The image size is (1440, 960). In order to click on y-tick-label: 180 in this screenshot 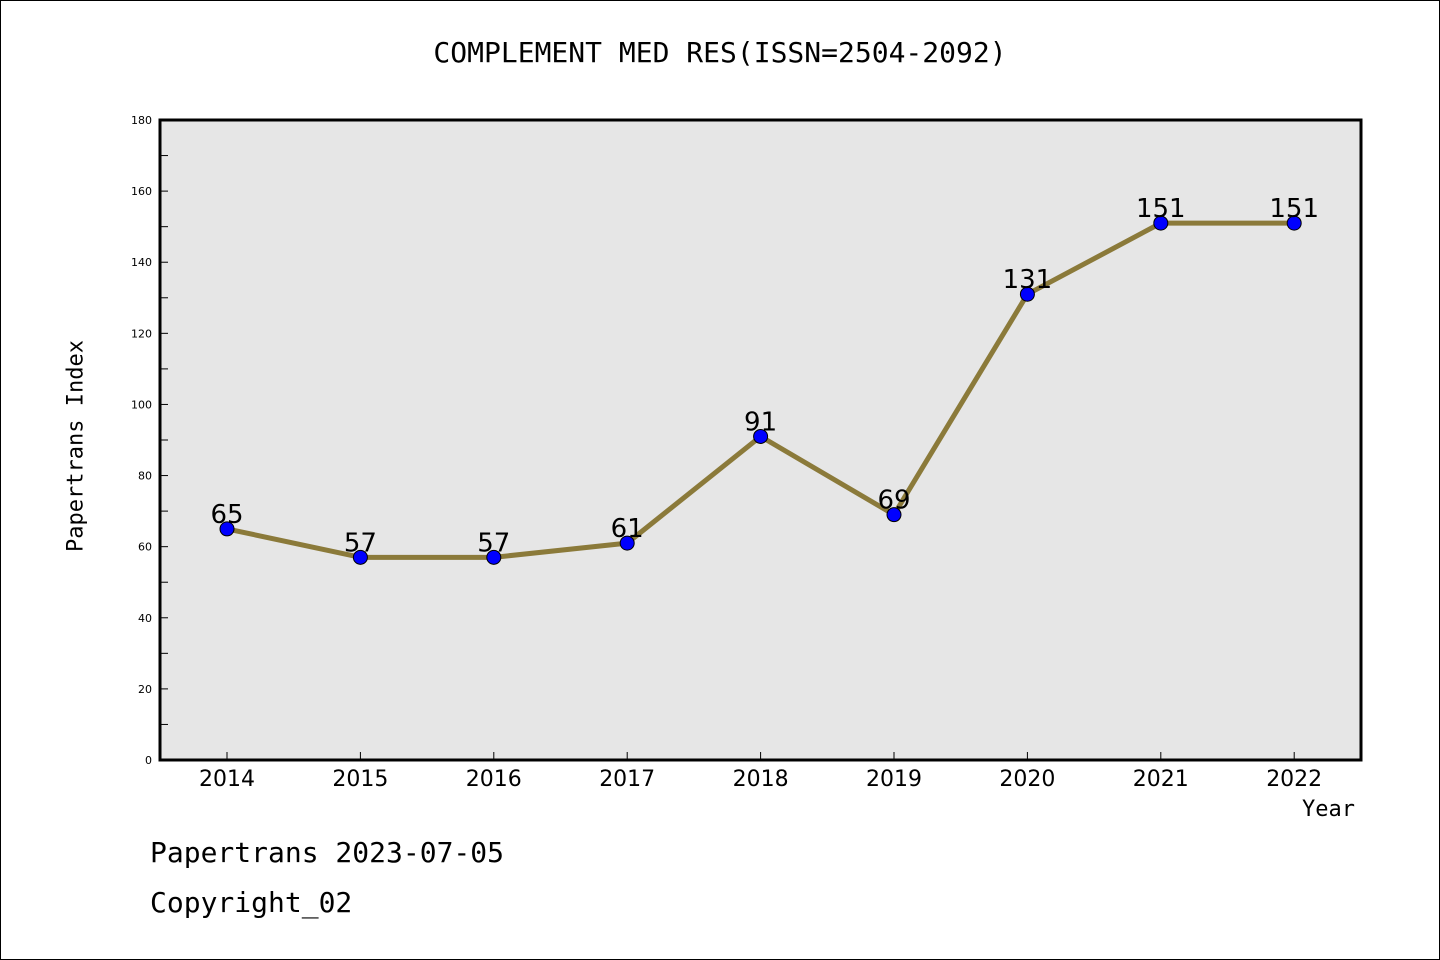, I will do `click(141, 120)`.